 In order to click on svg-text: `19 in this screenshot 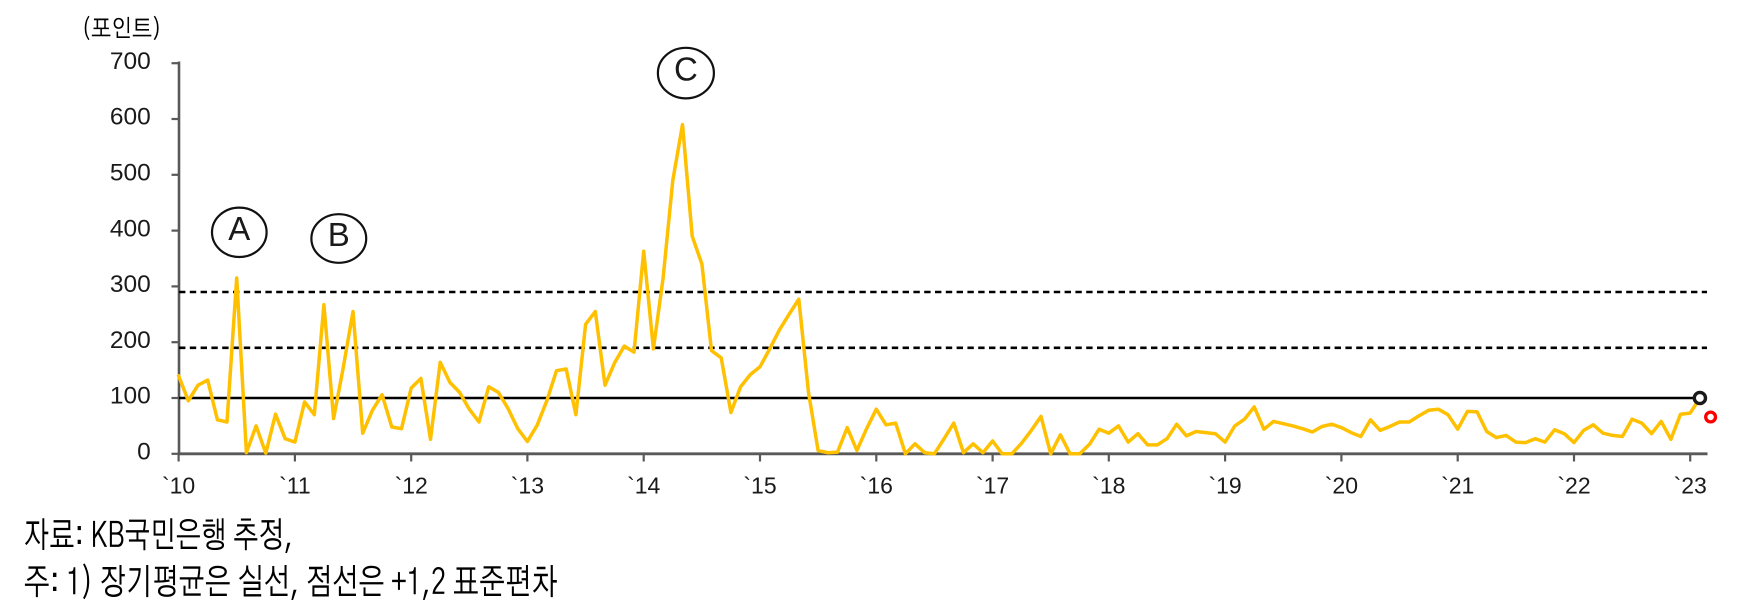, I will do `click(1224, 486)`.